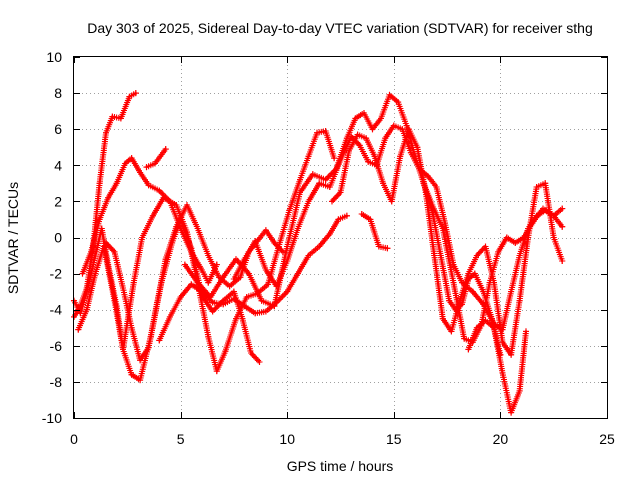  I want to click on x-tick-label: 10, so click(287, 439).